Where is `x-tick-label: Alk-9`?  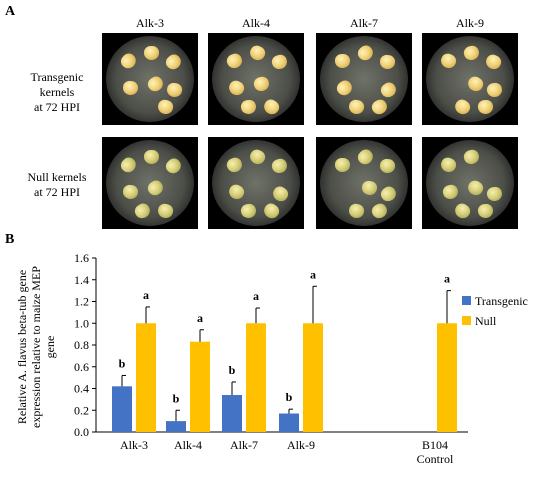
x-tick-label: Alk-9 is located at coordinates (301, 445).